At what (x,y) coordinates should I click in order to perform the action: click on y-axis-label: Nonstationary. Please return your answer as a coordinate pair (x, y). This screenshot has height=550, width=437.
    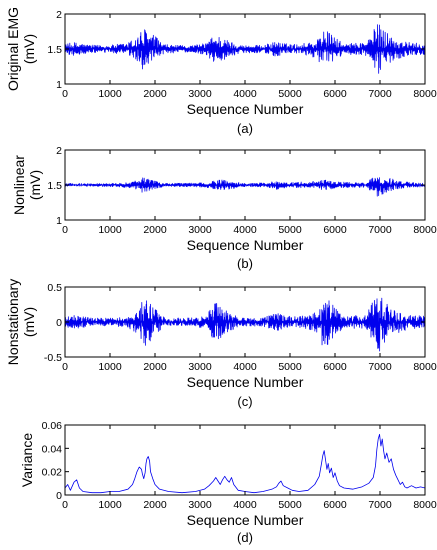
    Looking at the image, I should click on (13, 322).